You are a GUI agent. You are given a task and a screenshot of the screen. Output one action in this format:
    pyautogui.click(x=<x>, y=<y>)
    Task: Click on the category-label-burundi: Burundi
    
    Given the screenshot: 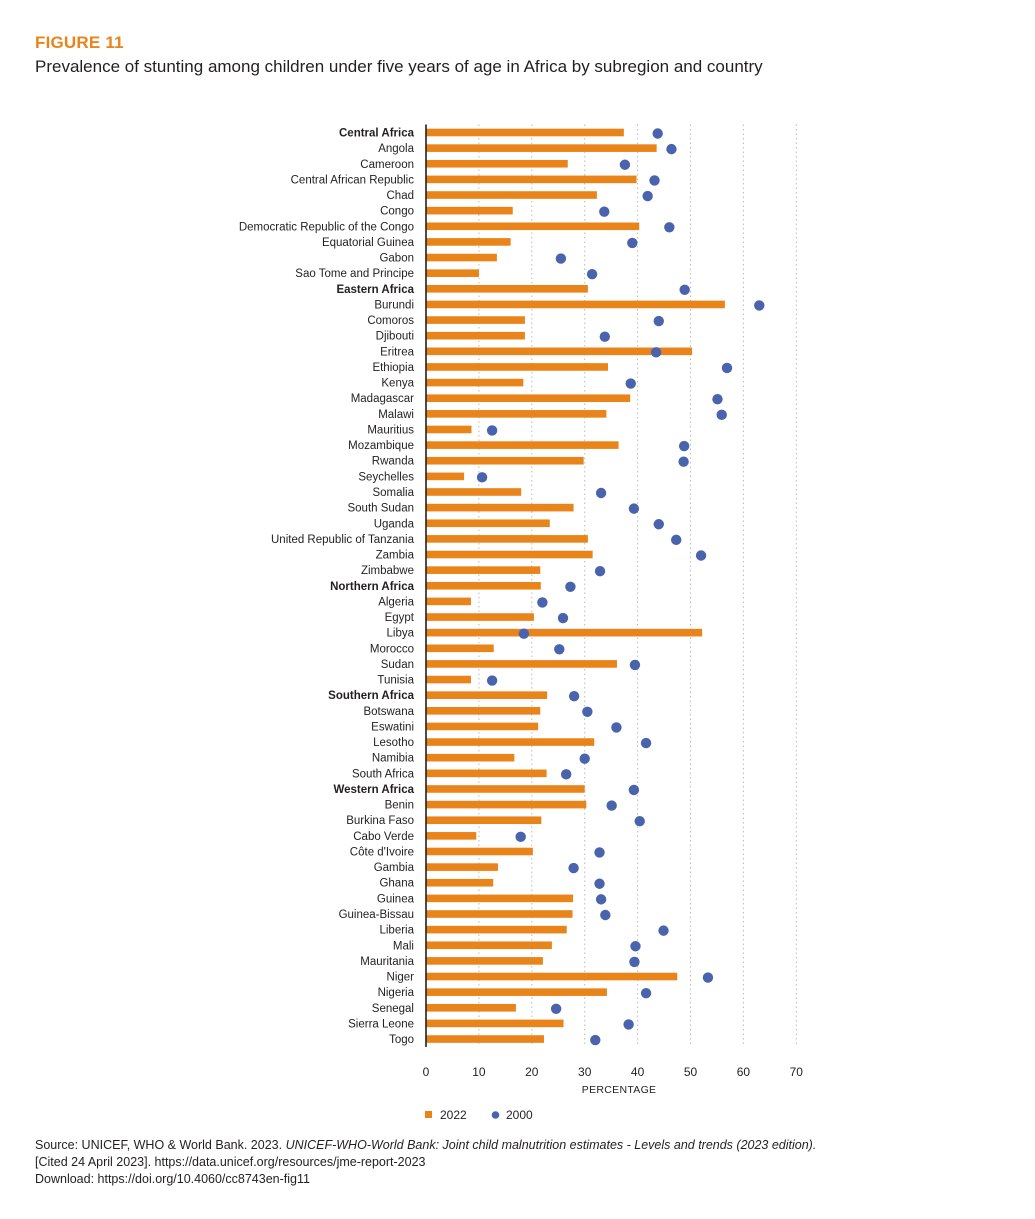 What is the action you would take?
    pyautogui.click(x=394, y=305)
    